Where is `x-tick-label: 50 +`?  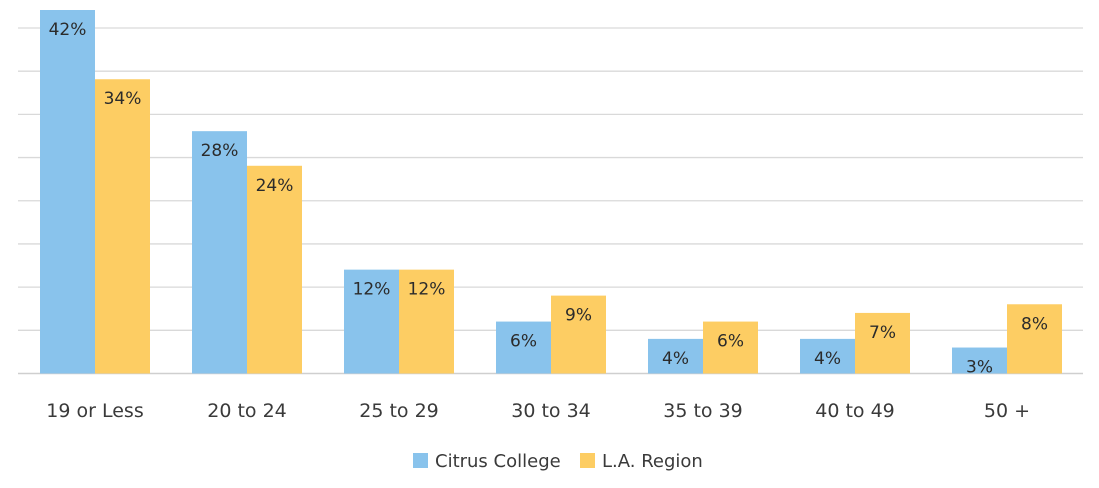 x-tick-label: 50 + is located at coordinates (1007, 411).